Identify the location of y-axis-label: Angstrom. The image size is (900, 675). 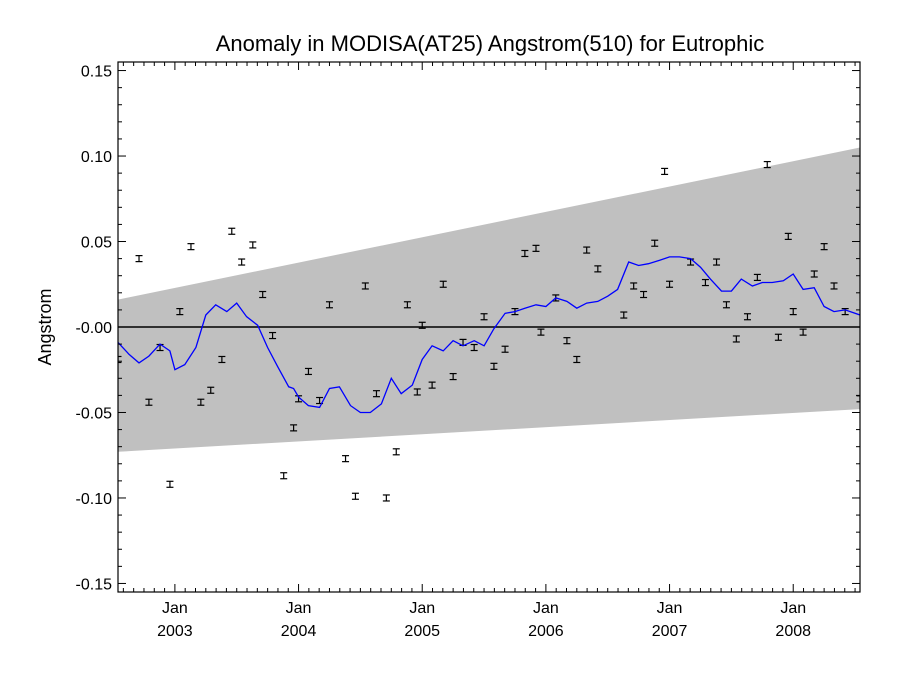
(45, 326).